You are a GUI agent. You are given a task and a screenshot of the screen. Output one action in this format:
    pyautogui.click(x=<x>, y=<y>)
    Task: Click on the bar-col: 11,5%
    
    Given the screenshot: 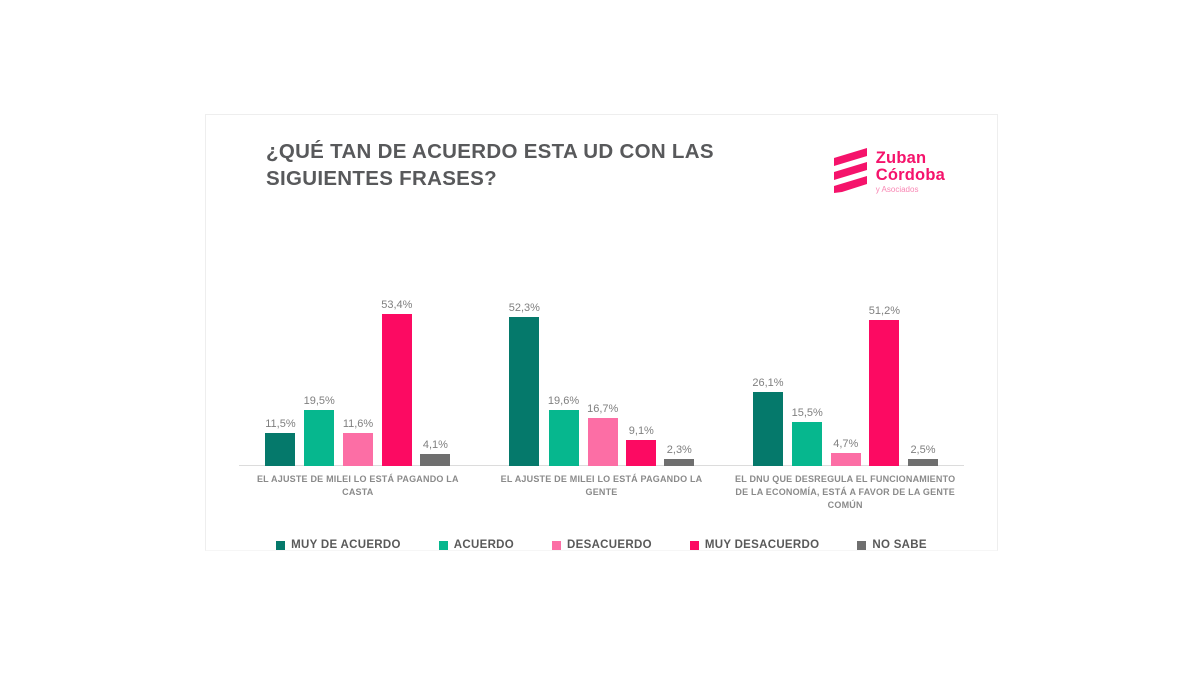 What is the action you would take?
    pyautogui.click(x=280, y=442)
    